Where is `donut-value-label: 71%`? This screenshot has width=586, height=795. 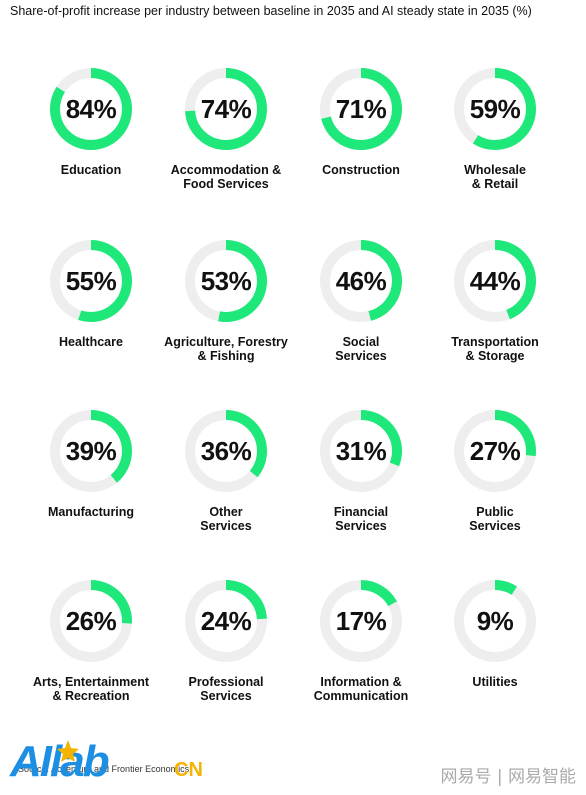 donut-value-label: 71% is located at coordinates (361, 108).